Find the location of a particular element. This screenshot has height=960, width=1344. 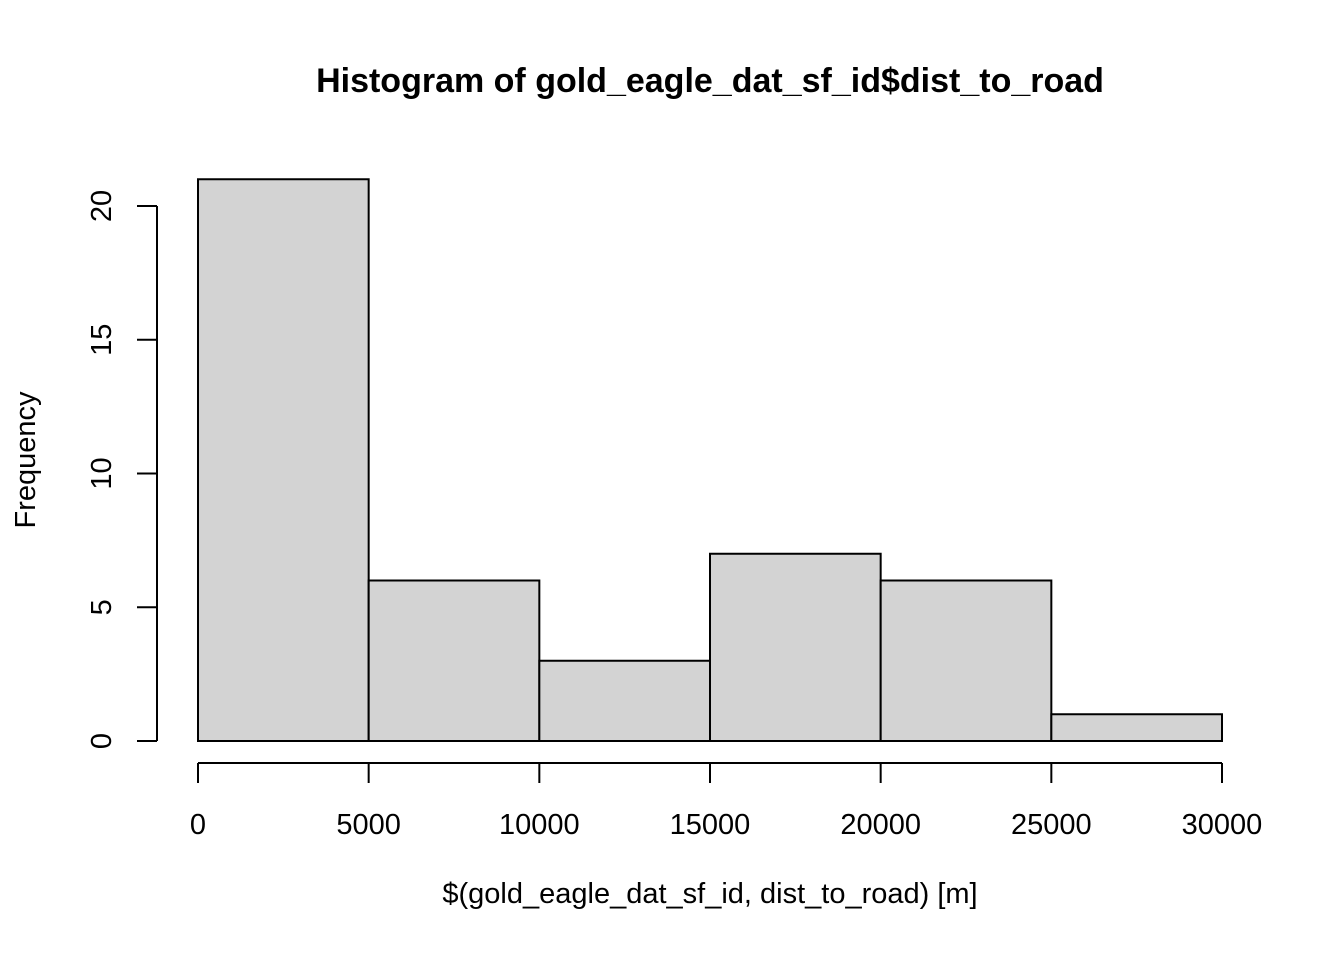

y-axis: 0 5 10 15 20 is located at coordinates (122, 469).